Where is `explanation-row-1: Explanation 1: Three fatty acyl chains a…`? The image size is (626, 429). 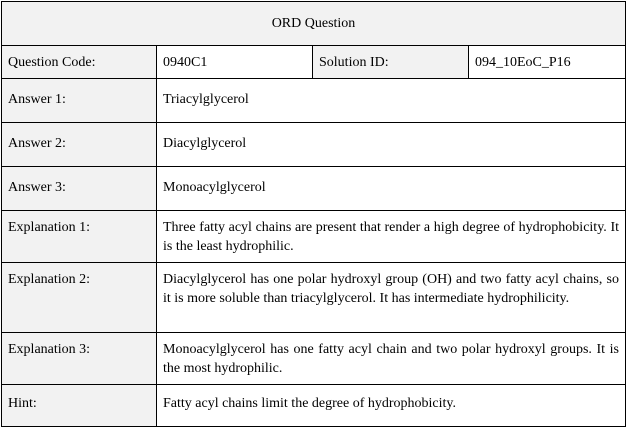 explanation-row-1: Explanation 1: Three fatty acyl chains a… is located at coordinates (313, 236).